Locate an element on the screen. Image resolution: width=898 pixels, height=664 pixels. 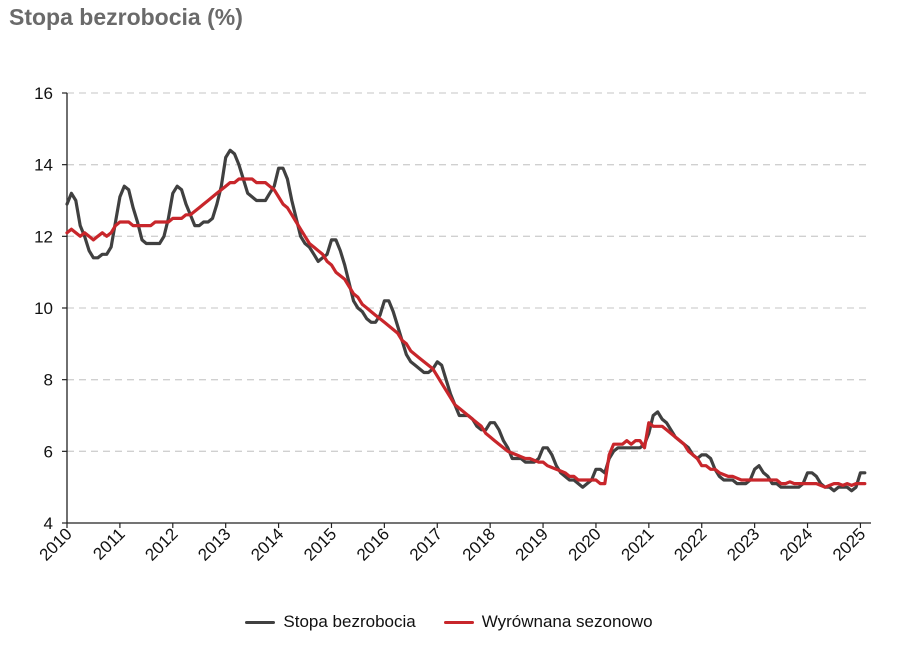
x-tick-label: 2014 is located at coordinates (267, 544).